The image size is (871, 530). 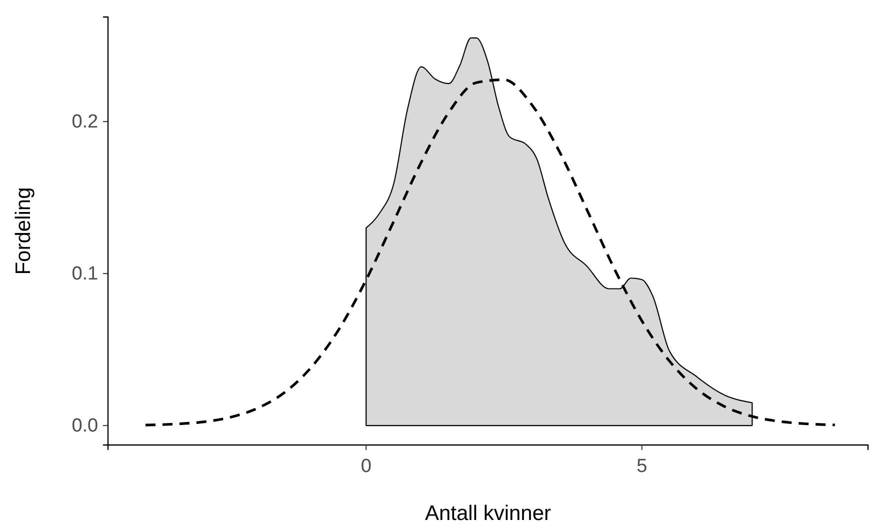 I want to click on y-tick-label: 0.0, so click(x=85, y=426).